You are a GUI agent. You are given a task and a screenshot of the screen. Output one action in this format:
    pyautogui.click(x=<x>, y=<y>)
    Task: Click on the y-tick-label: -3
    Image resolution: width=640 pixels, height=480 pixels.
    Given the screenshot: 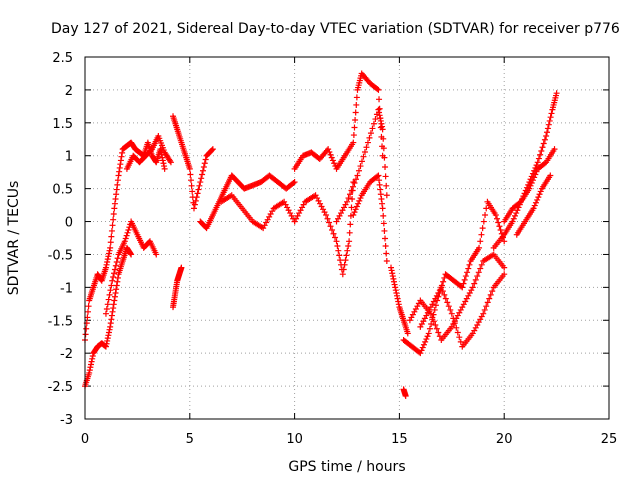 What is the action you would take?
    pyautogui.click(x=66, y=420)
    